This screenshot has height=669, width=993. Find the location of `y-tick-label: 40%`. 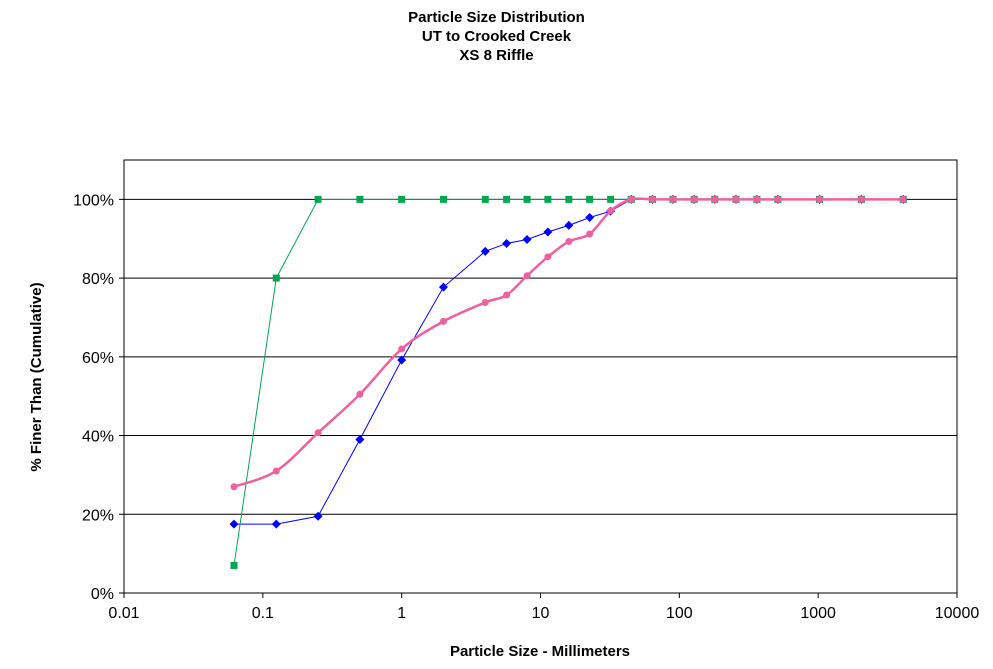

y-tick-label: 40% is located at coordinates (98, 437).